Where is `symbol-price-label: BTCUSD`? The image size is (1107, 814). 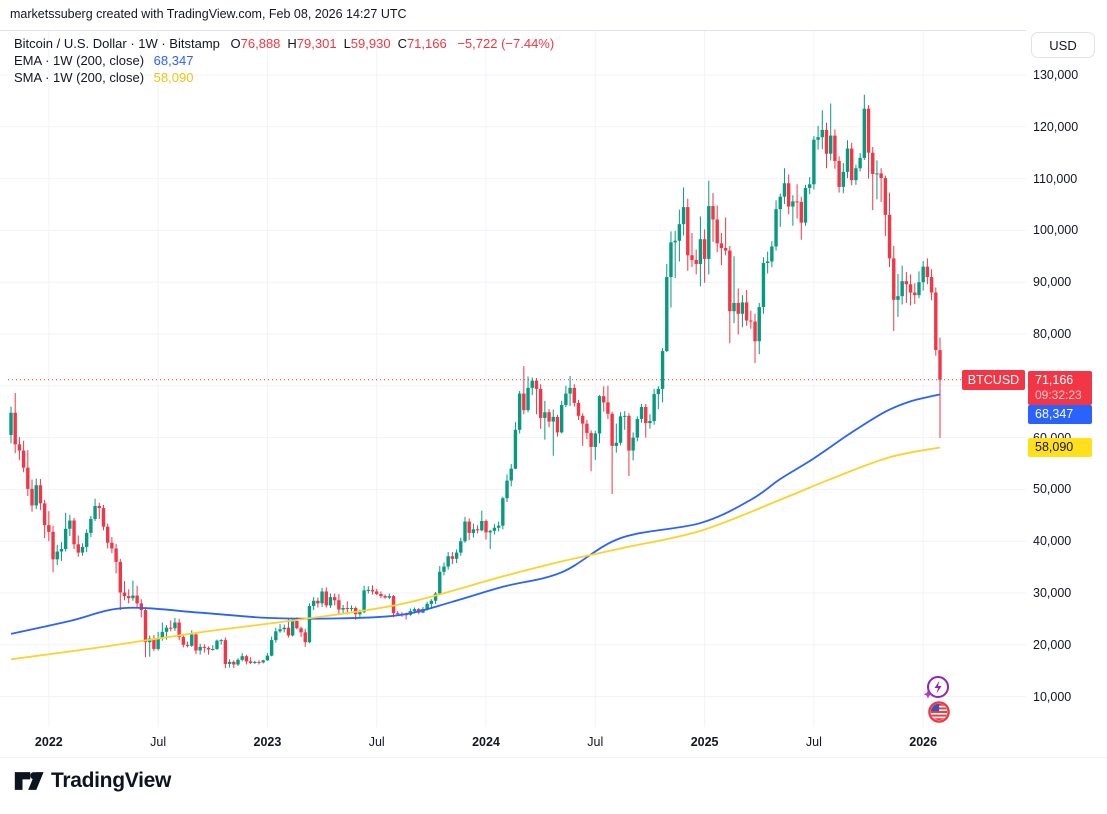 symbol-price-label: BTCUSD is located at coordinates (993, 379).